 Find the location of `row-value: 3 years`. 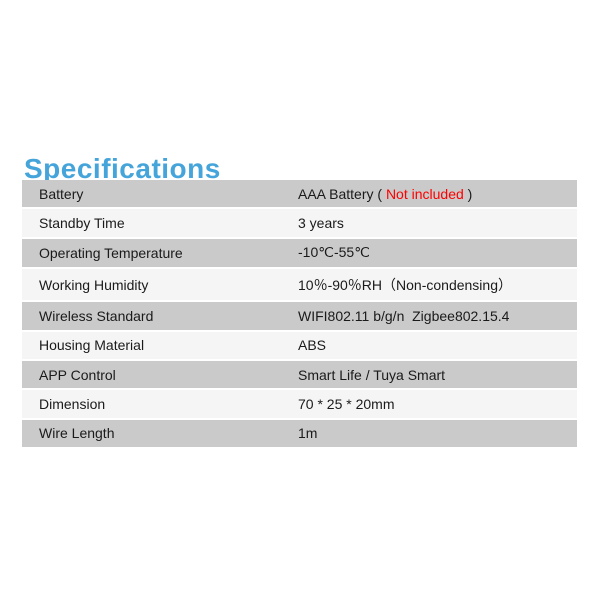

row-value: 3 years is located at coordinates (321, 222).